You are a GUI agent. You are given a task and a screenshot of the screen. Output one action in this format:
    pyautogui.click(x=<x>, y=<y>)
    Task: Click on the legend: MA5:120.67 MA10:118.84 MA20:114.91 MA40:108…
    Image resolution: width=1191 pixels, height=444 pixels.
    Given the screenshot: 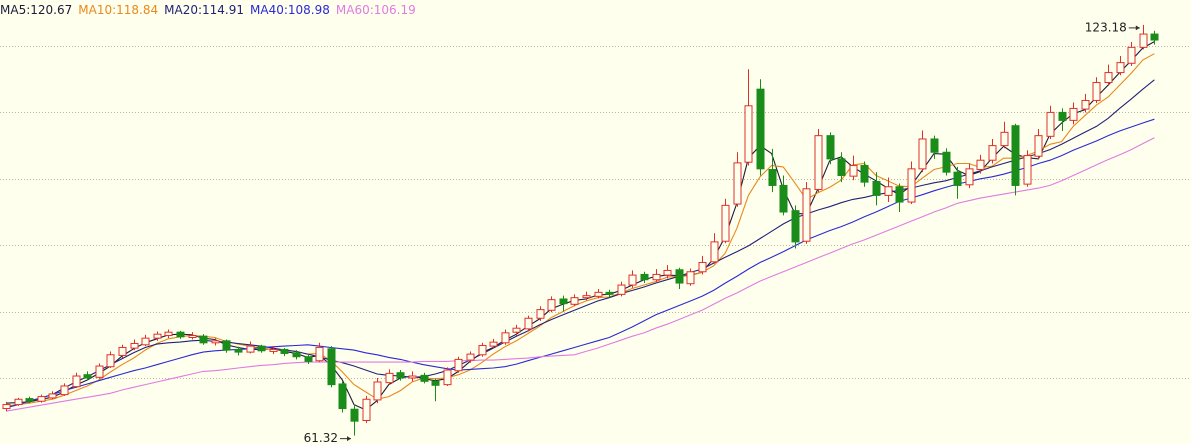 What is the action you would take?
    pyautogui.click(x=208, y=10)
    